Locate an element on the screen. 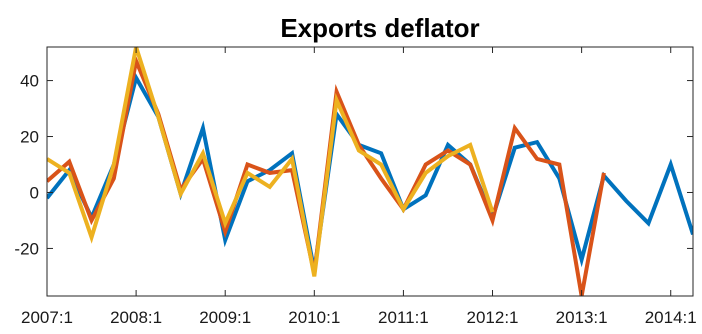  y-tick-label: 0 is located at coordinates (34, 192).